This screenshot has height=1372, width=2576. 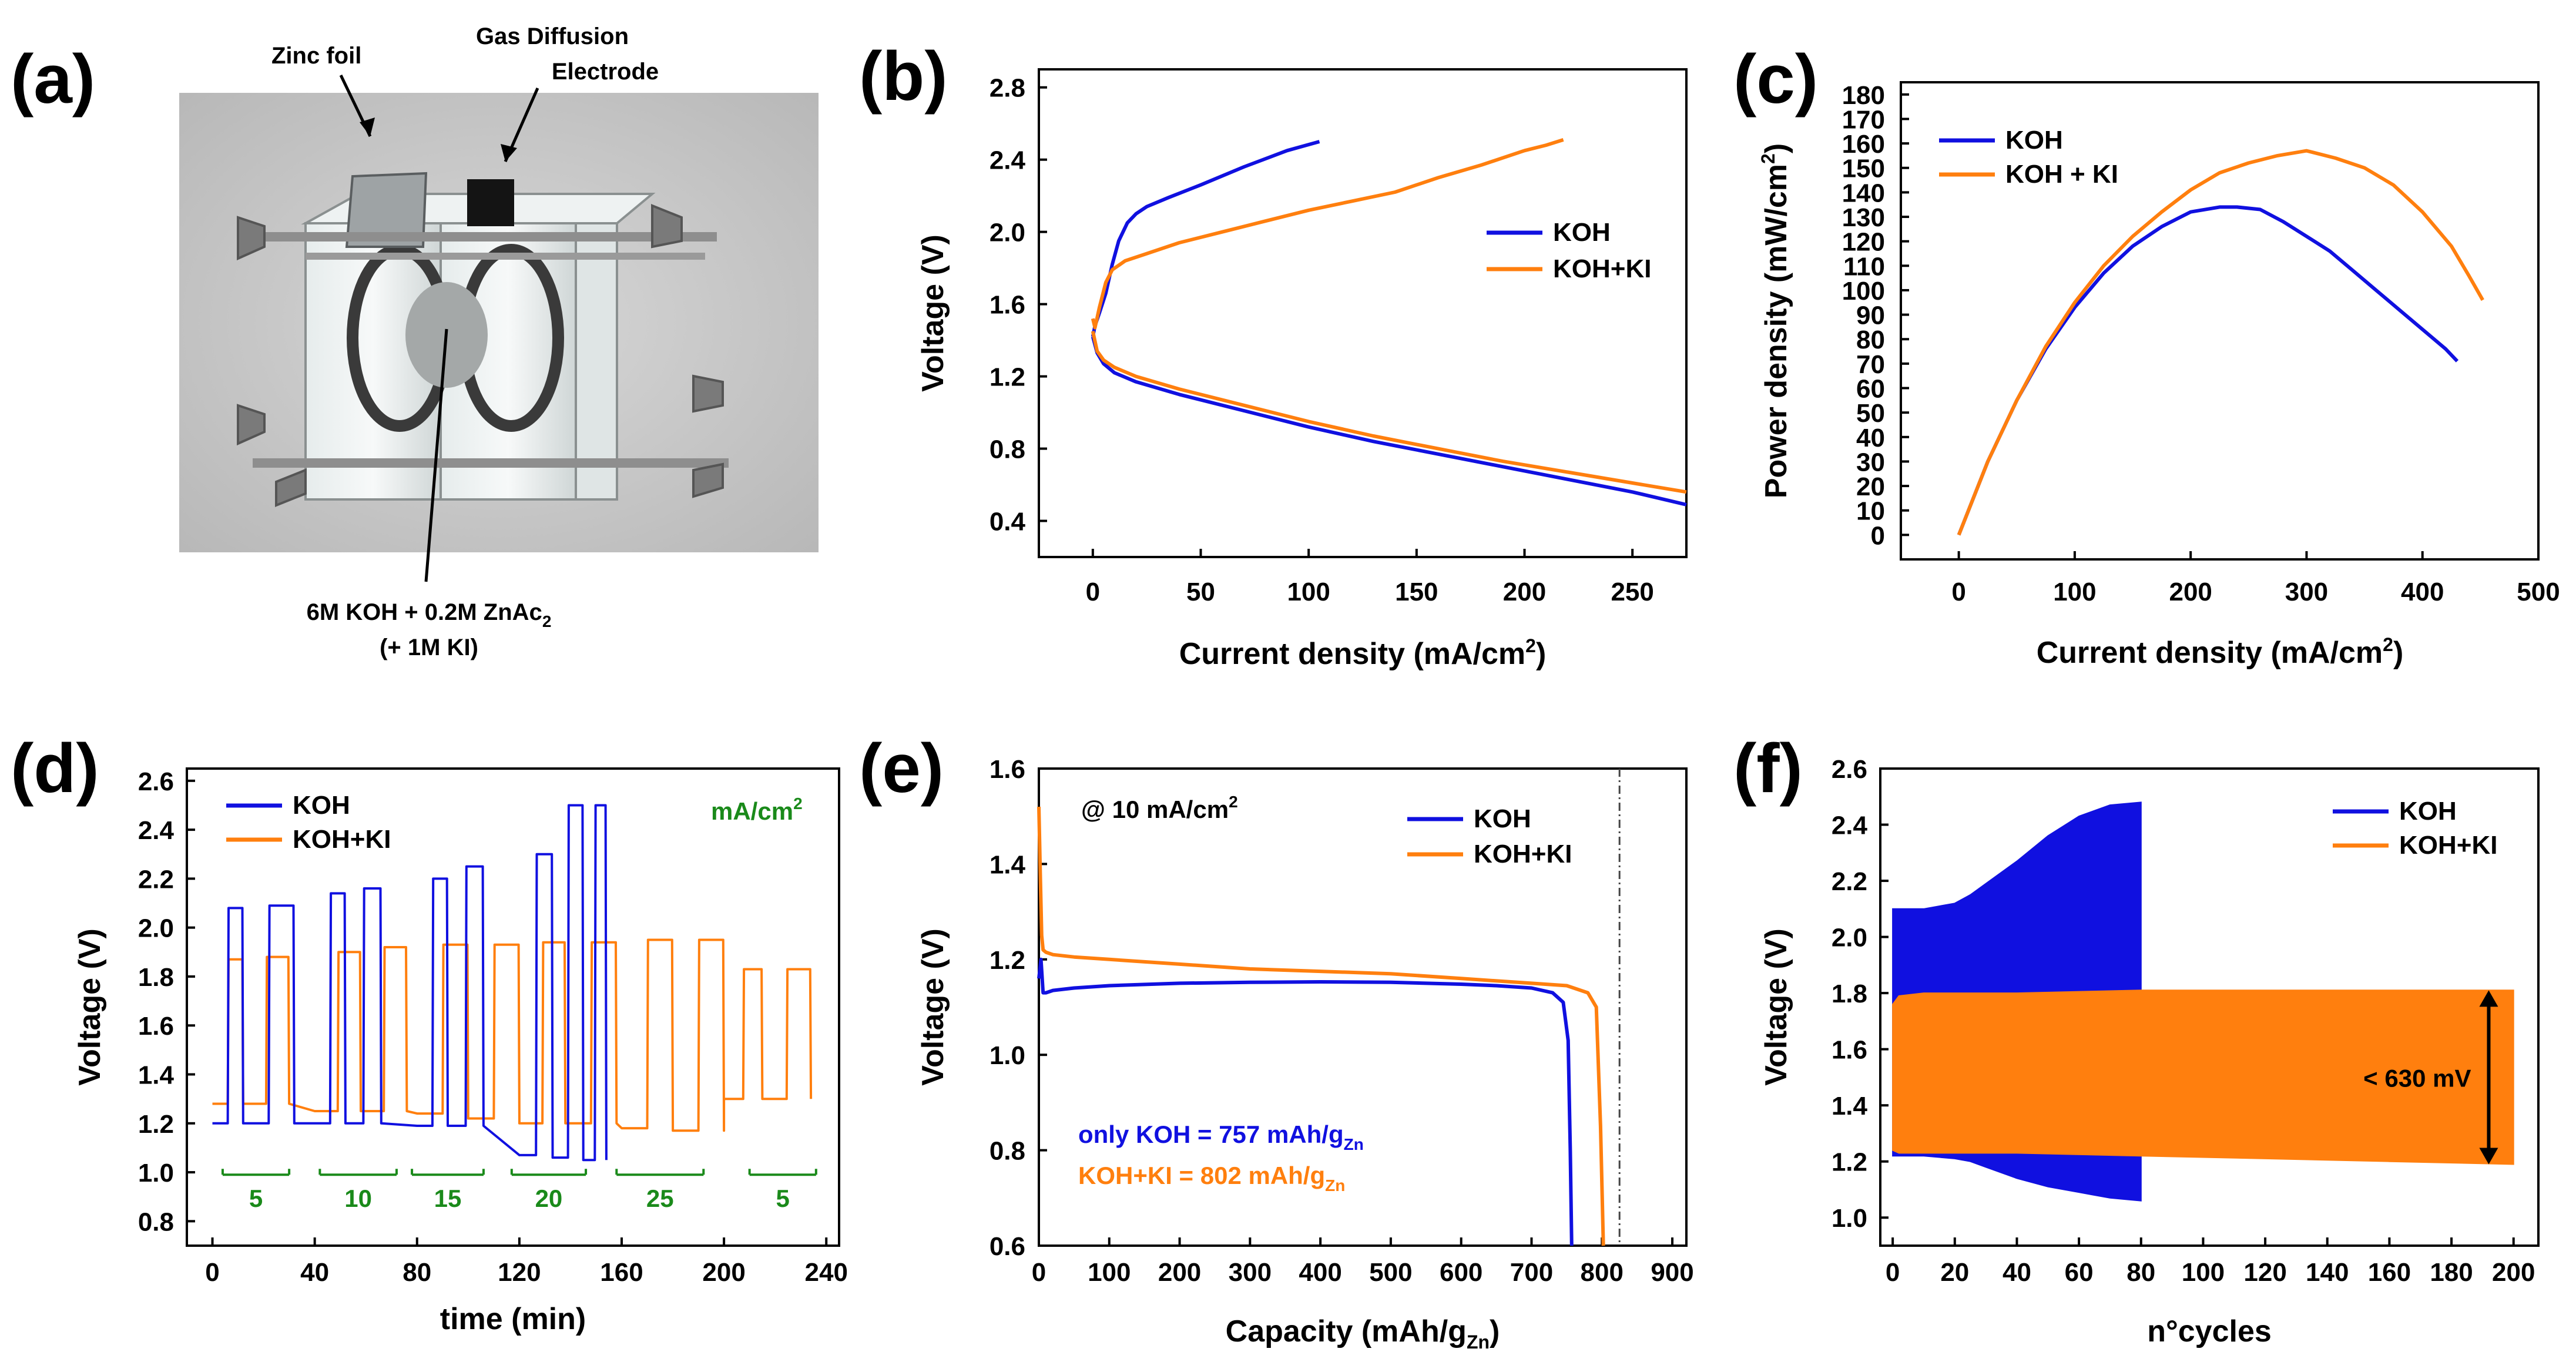 I want to click on series-koh-ki, so click(x=1321, y=1026).